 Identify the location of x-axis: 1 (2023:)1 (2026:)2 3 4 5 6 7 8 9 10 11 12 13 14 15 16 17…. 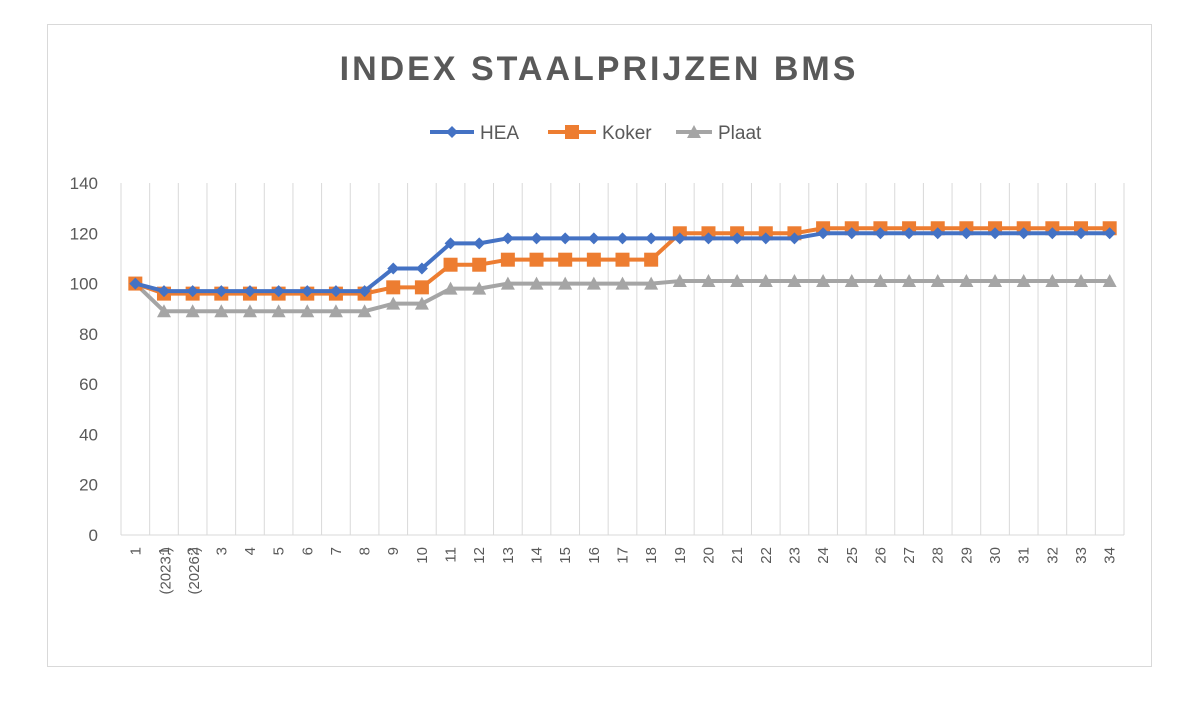
(622, 564).